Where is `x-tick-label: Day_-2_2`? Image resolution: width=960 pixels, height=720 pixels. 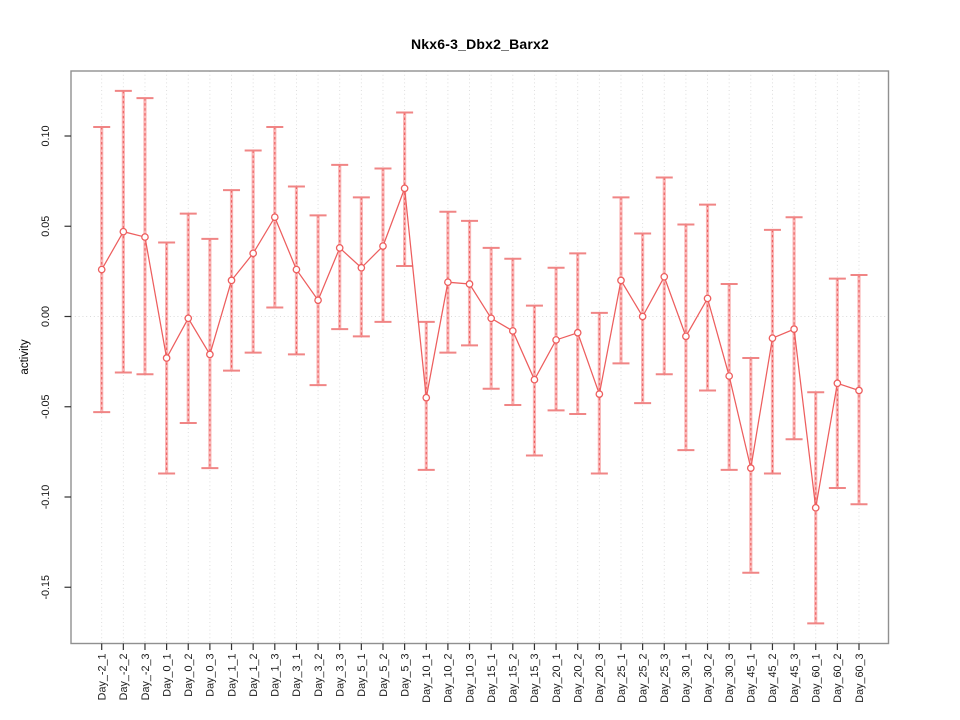 x-tick-label: Day_-2_2 is located at coordinates (124, 677).